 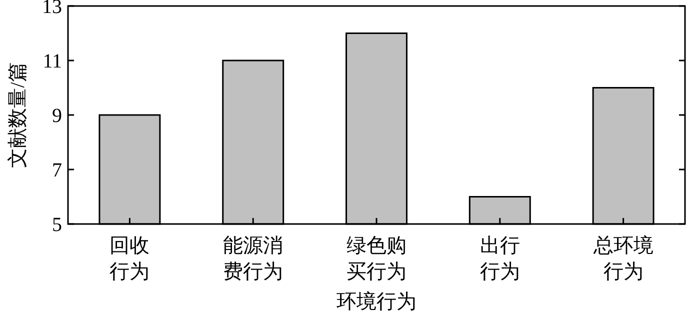 What do you see at coordinates (376, 302) in the screenshot?
I see `x-axis-title: 环境行为` at bounding box center [376, 302].